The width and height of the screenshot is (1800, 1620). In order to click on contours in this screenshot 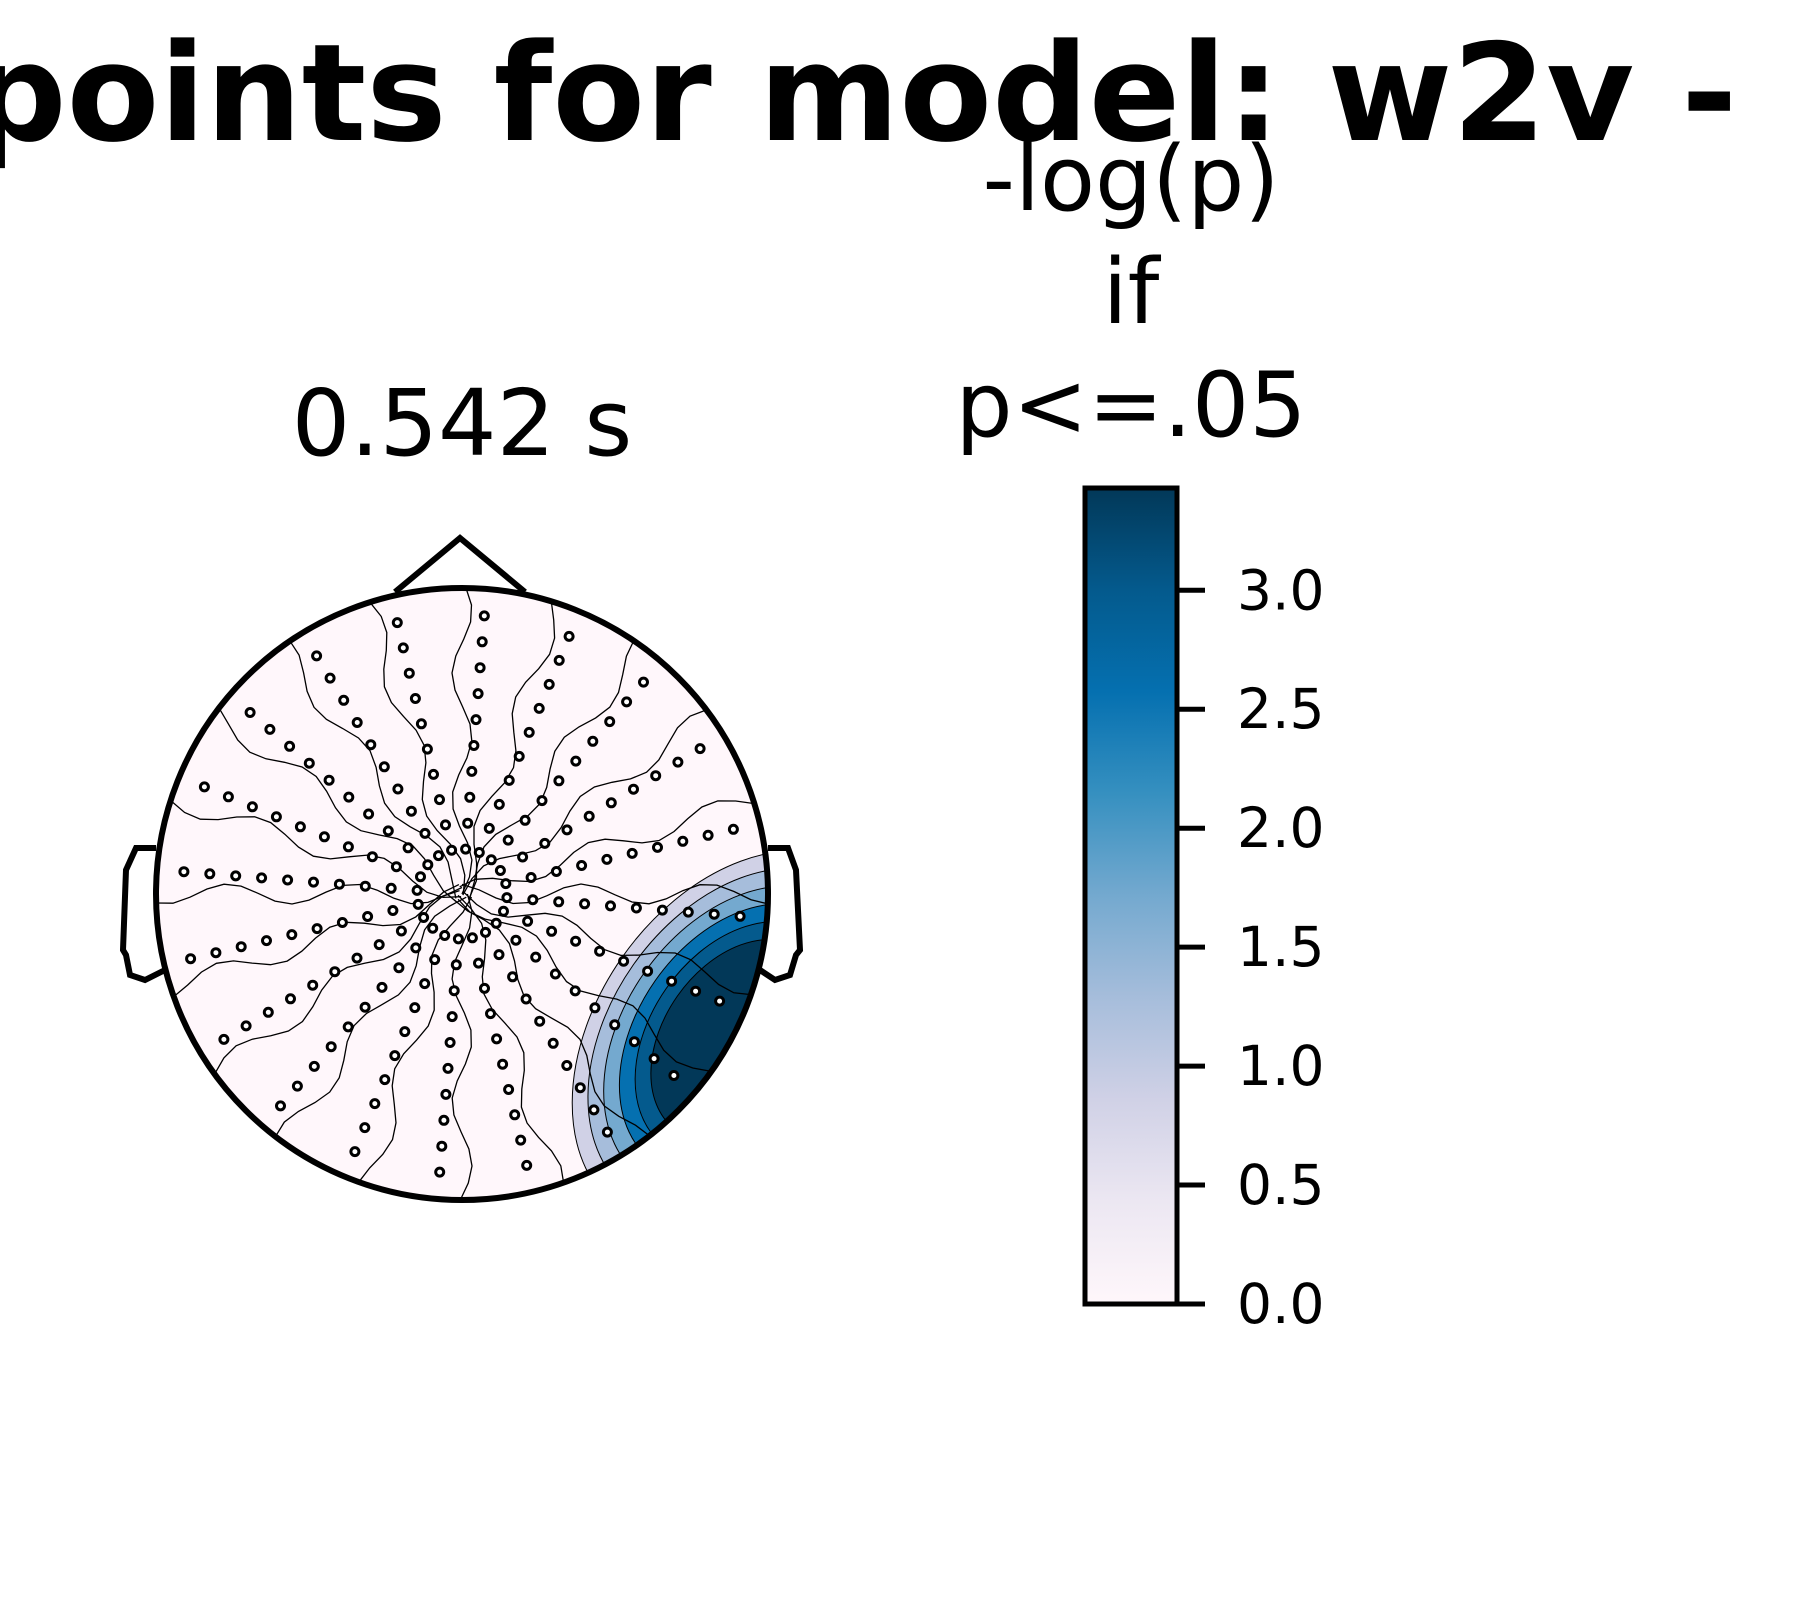, I will do `click(462, 894)`.